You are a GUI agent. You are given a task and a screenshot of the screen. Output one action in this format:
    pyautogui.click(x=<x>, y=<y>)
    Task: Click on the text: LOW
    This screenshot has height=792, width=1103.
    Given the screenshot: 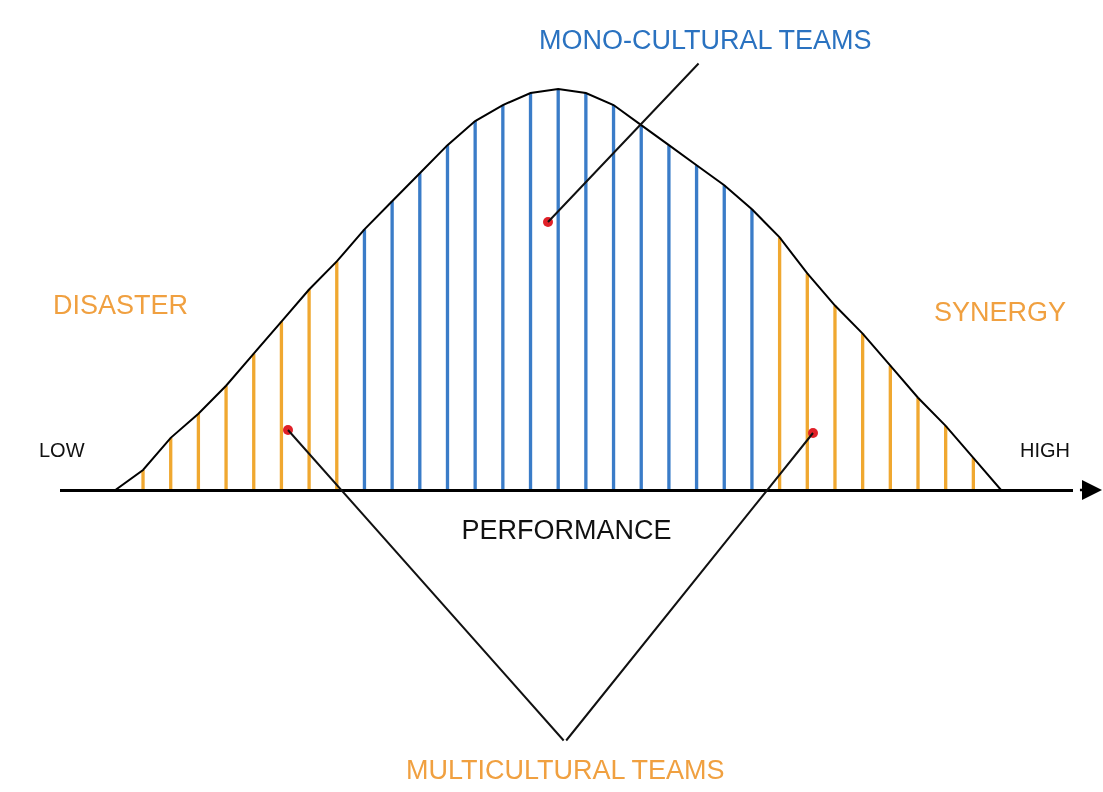 What is the action you would take?
    pyautogui.click(x=62, y=450)
    